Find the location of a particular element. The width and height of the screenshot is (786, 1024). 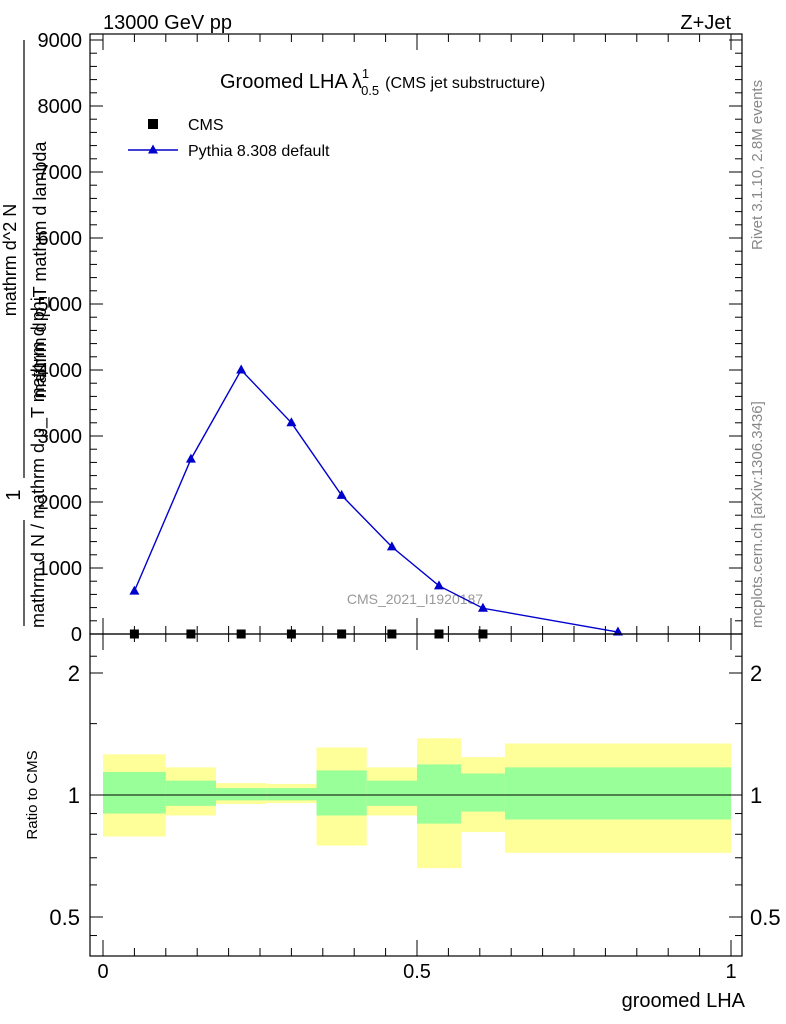

ratio-xtick-label: 0.5 is located at coordinates (417, 972).